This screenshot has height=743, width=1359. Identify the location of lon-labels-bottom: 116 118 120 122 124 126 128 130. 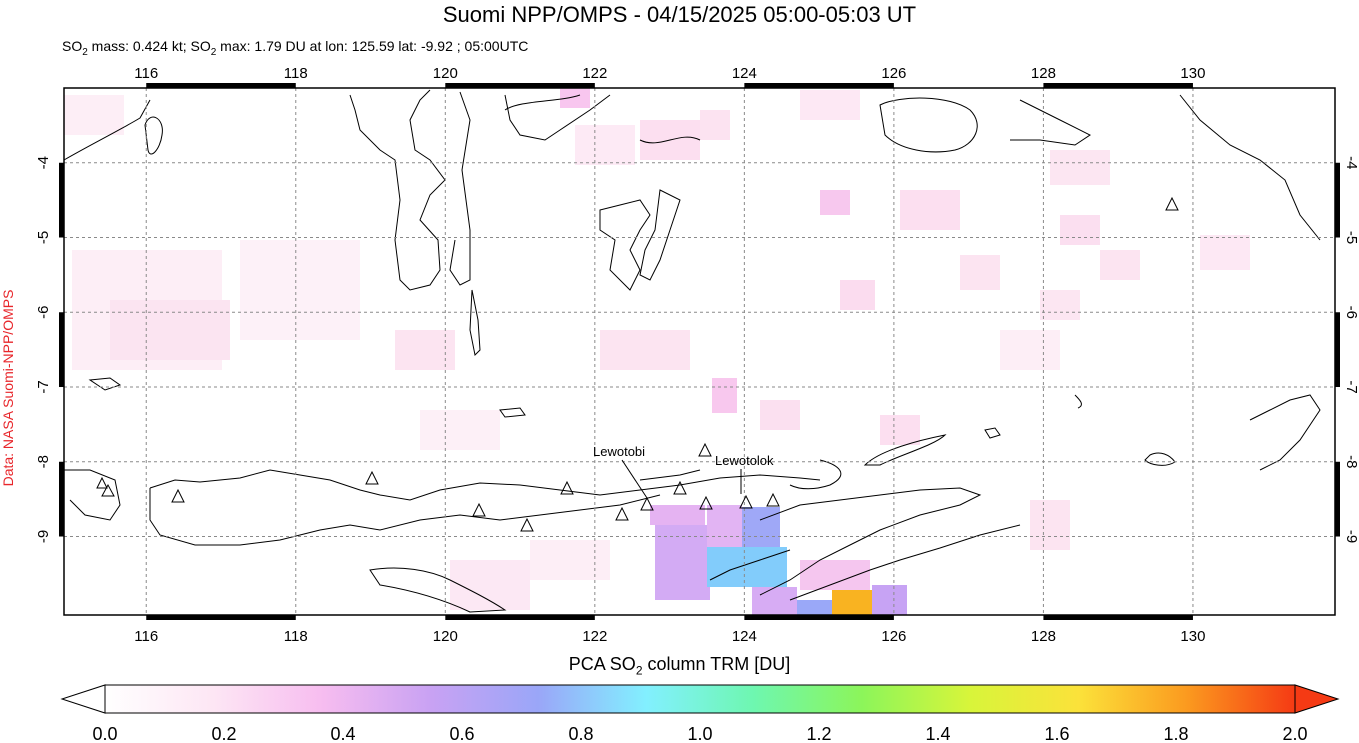
(669, 636).